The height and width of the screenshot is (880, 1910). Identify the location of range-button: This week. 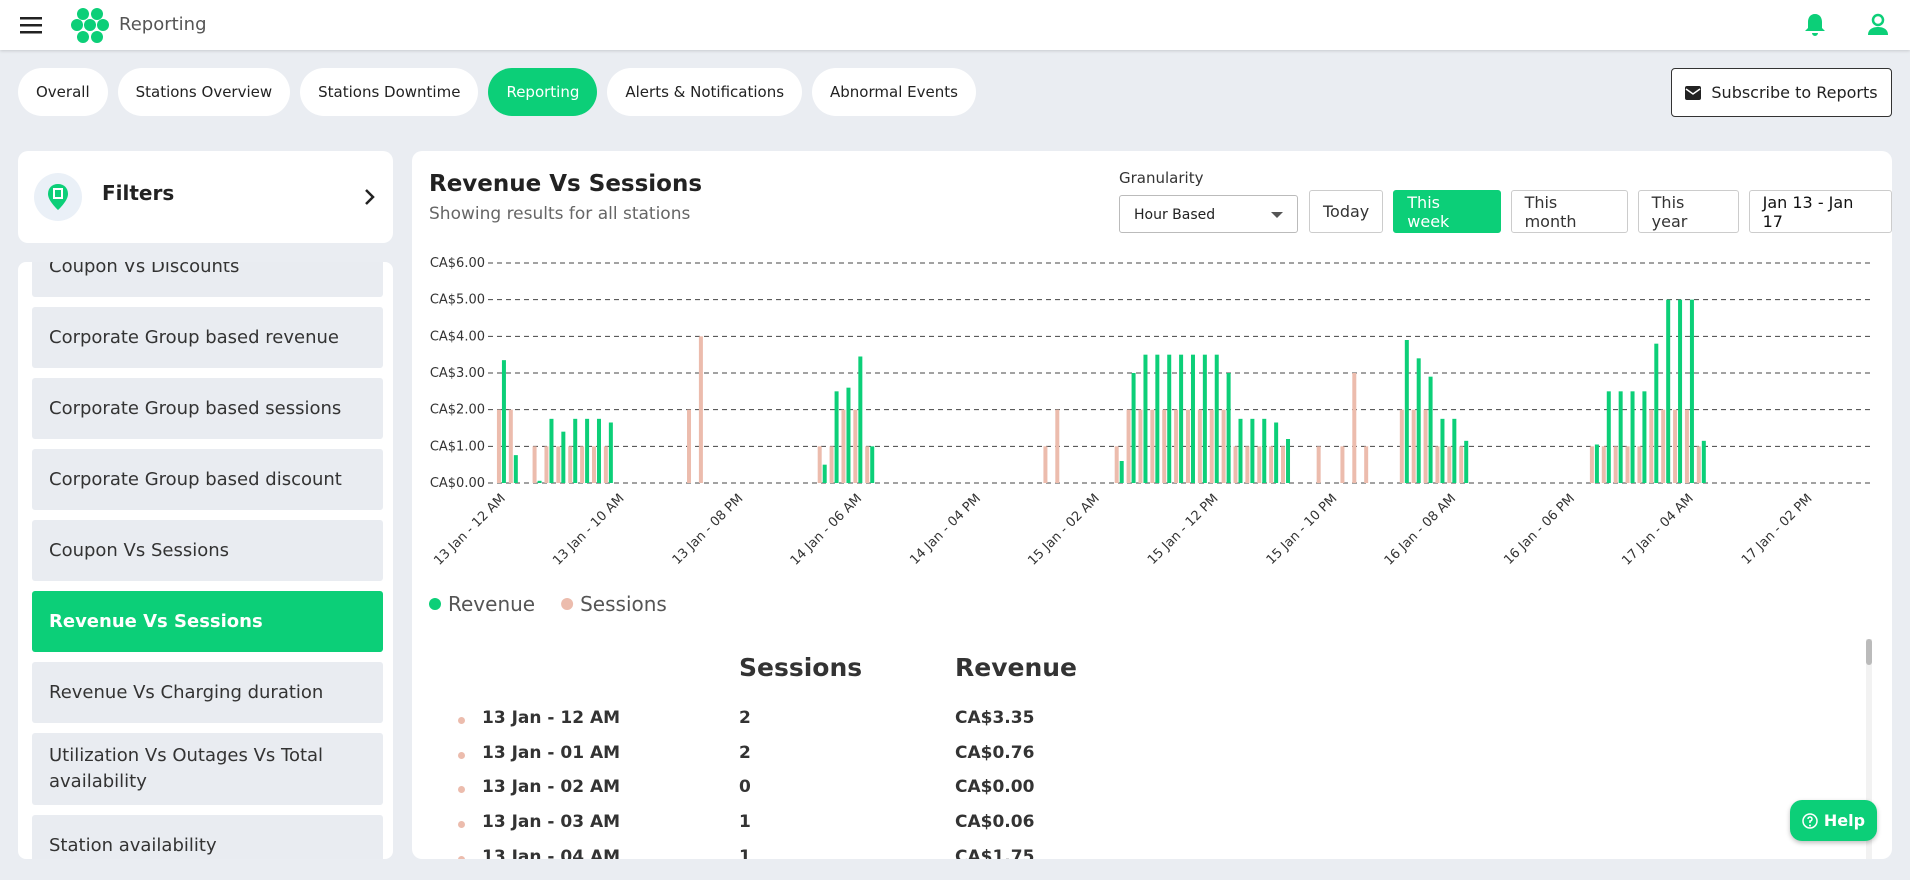
(1447, 211).